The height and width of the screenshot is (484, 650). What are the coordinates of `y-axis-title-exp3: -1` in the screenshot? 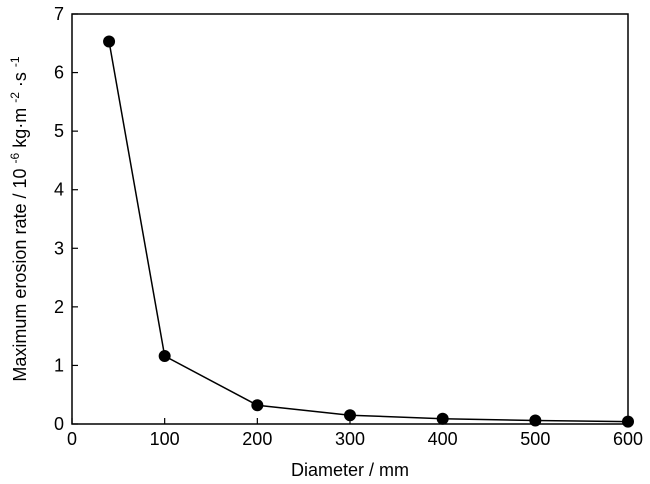 It's located at (15, 61).